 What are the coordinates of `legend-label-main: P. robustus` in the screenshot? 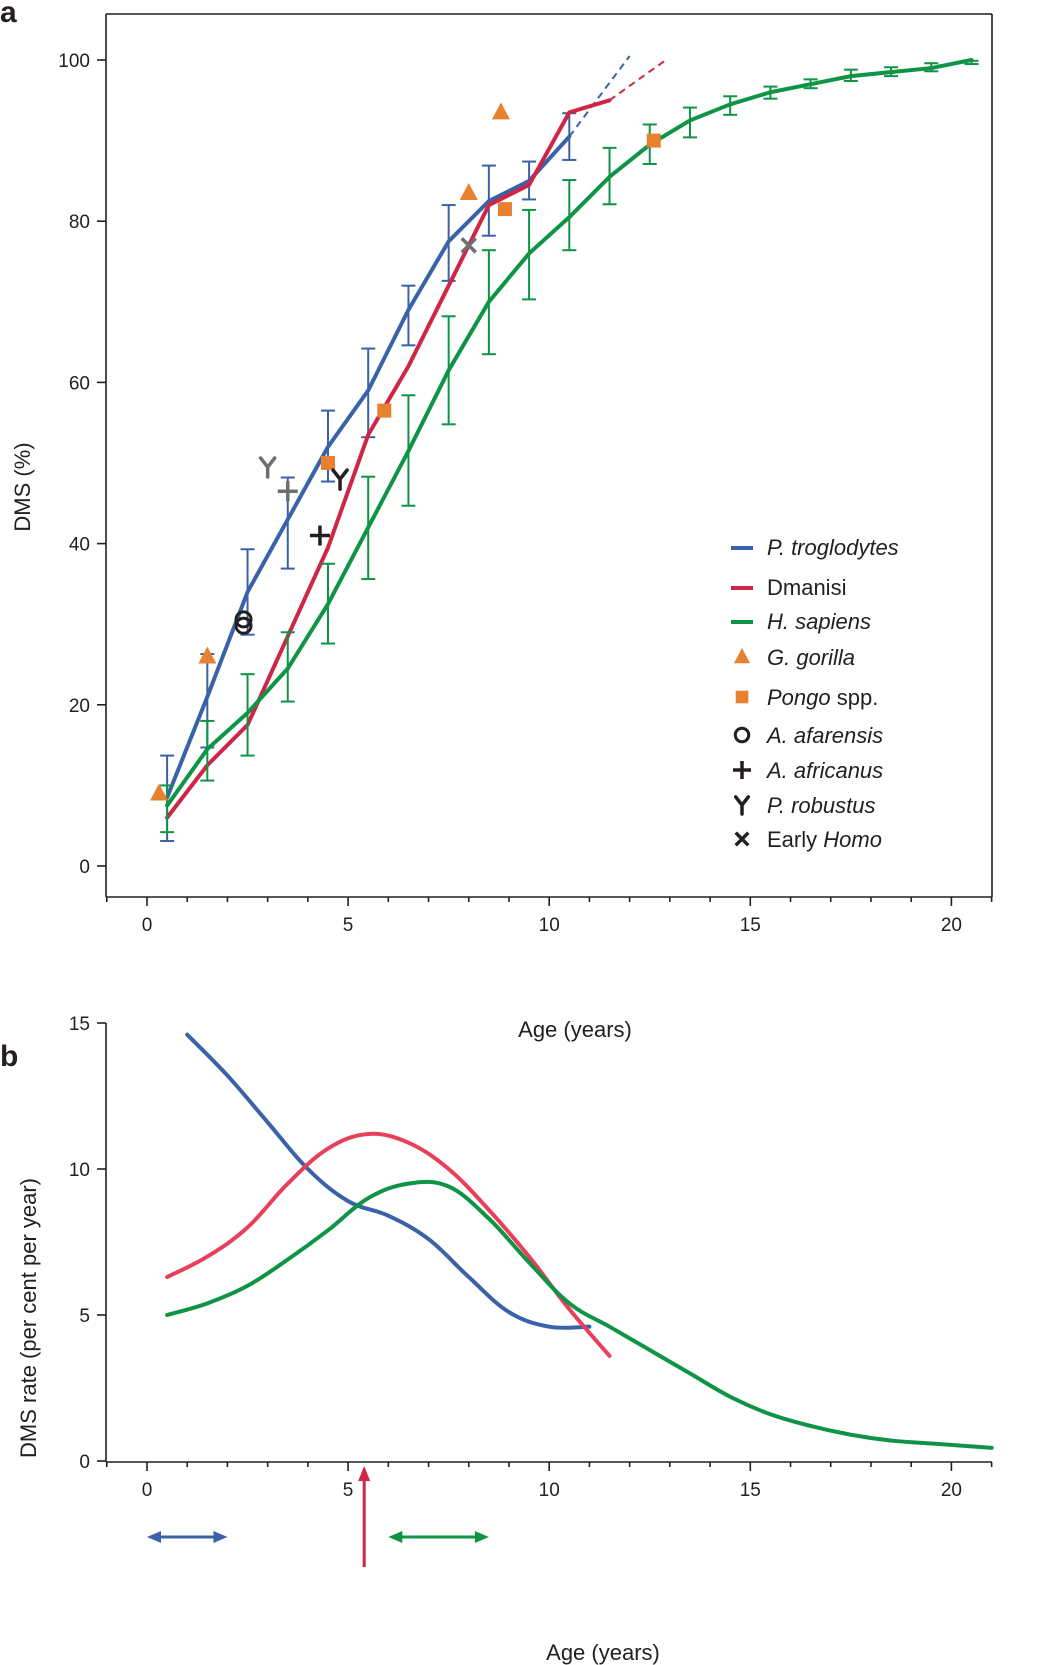 It's located at (821, 805).